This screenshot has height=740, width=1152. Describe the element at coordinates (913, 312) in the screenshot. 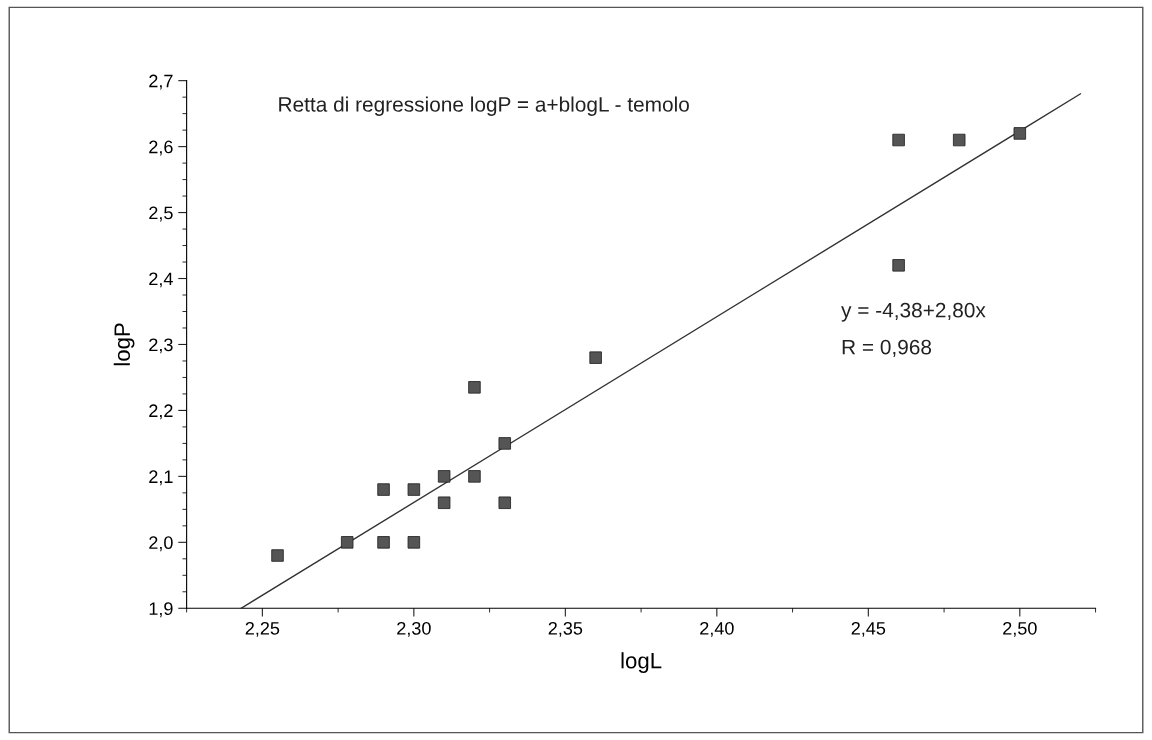

I see `annotation: y = -4,38+2,80x` at that location.